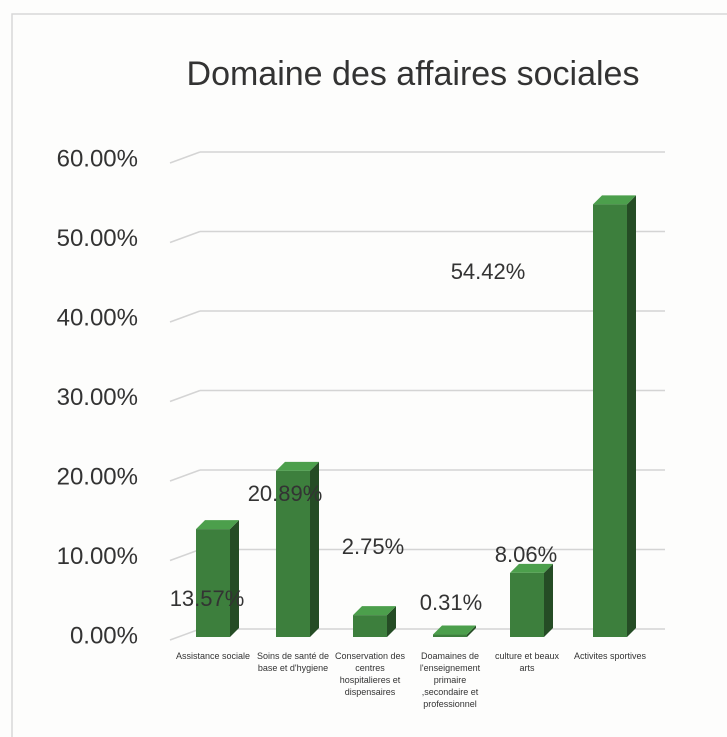  I want to click on data-label: 20.89%, so click(285, 493).